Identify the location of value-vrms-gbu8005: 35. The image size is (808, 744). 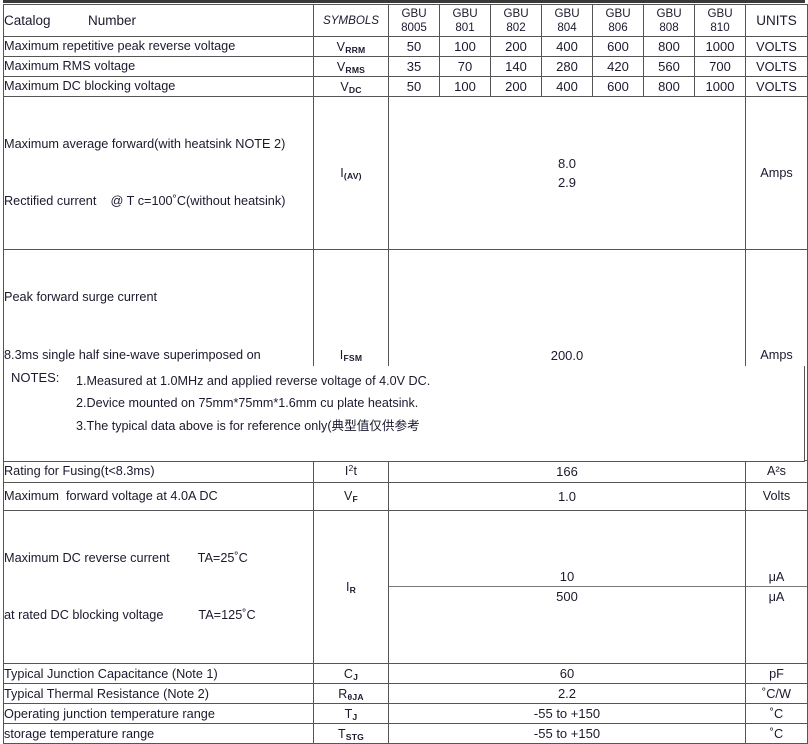
(414, 66).